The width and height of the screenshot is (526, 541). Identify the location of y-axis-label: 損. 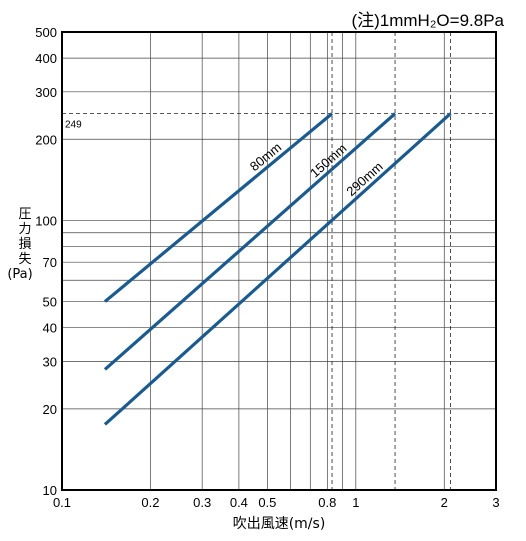
(24, 244).